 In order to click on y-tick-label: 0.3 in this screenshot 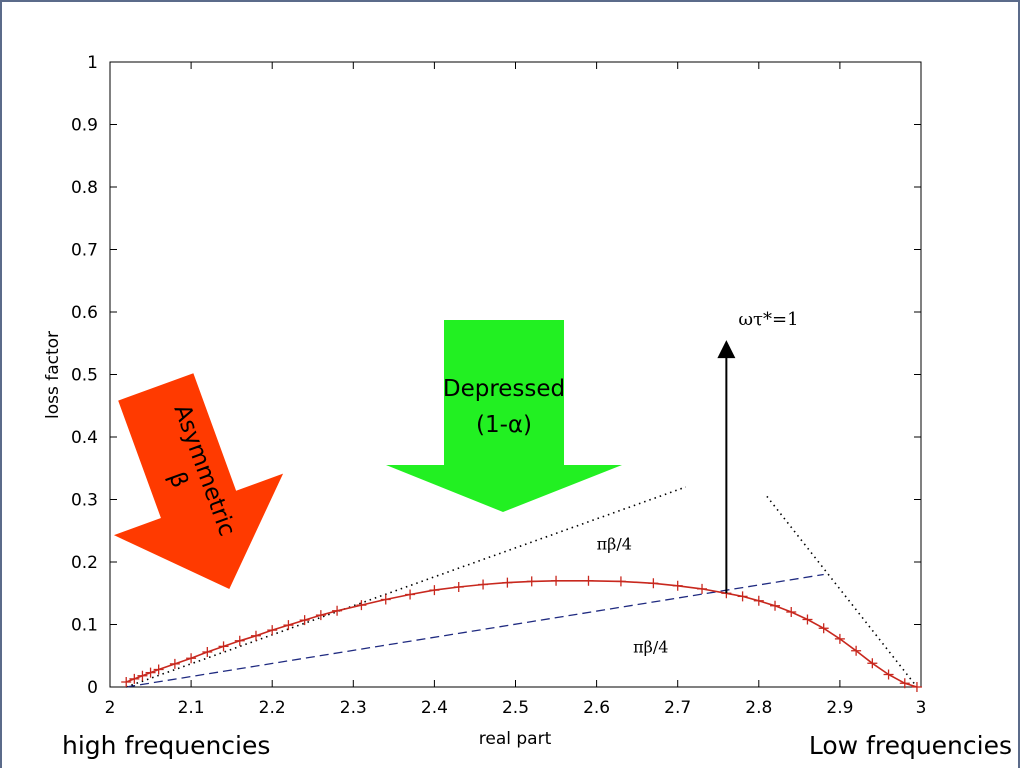, I will do `click(84, 501)`.